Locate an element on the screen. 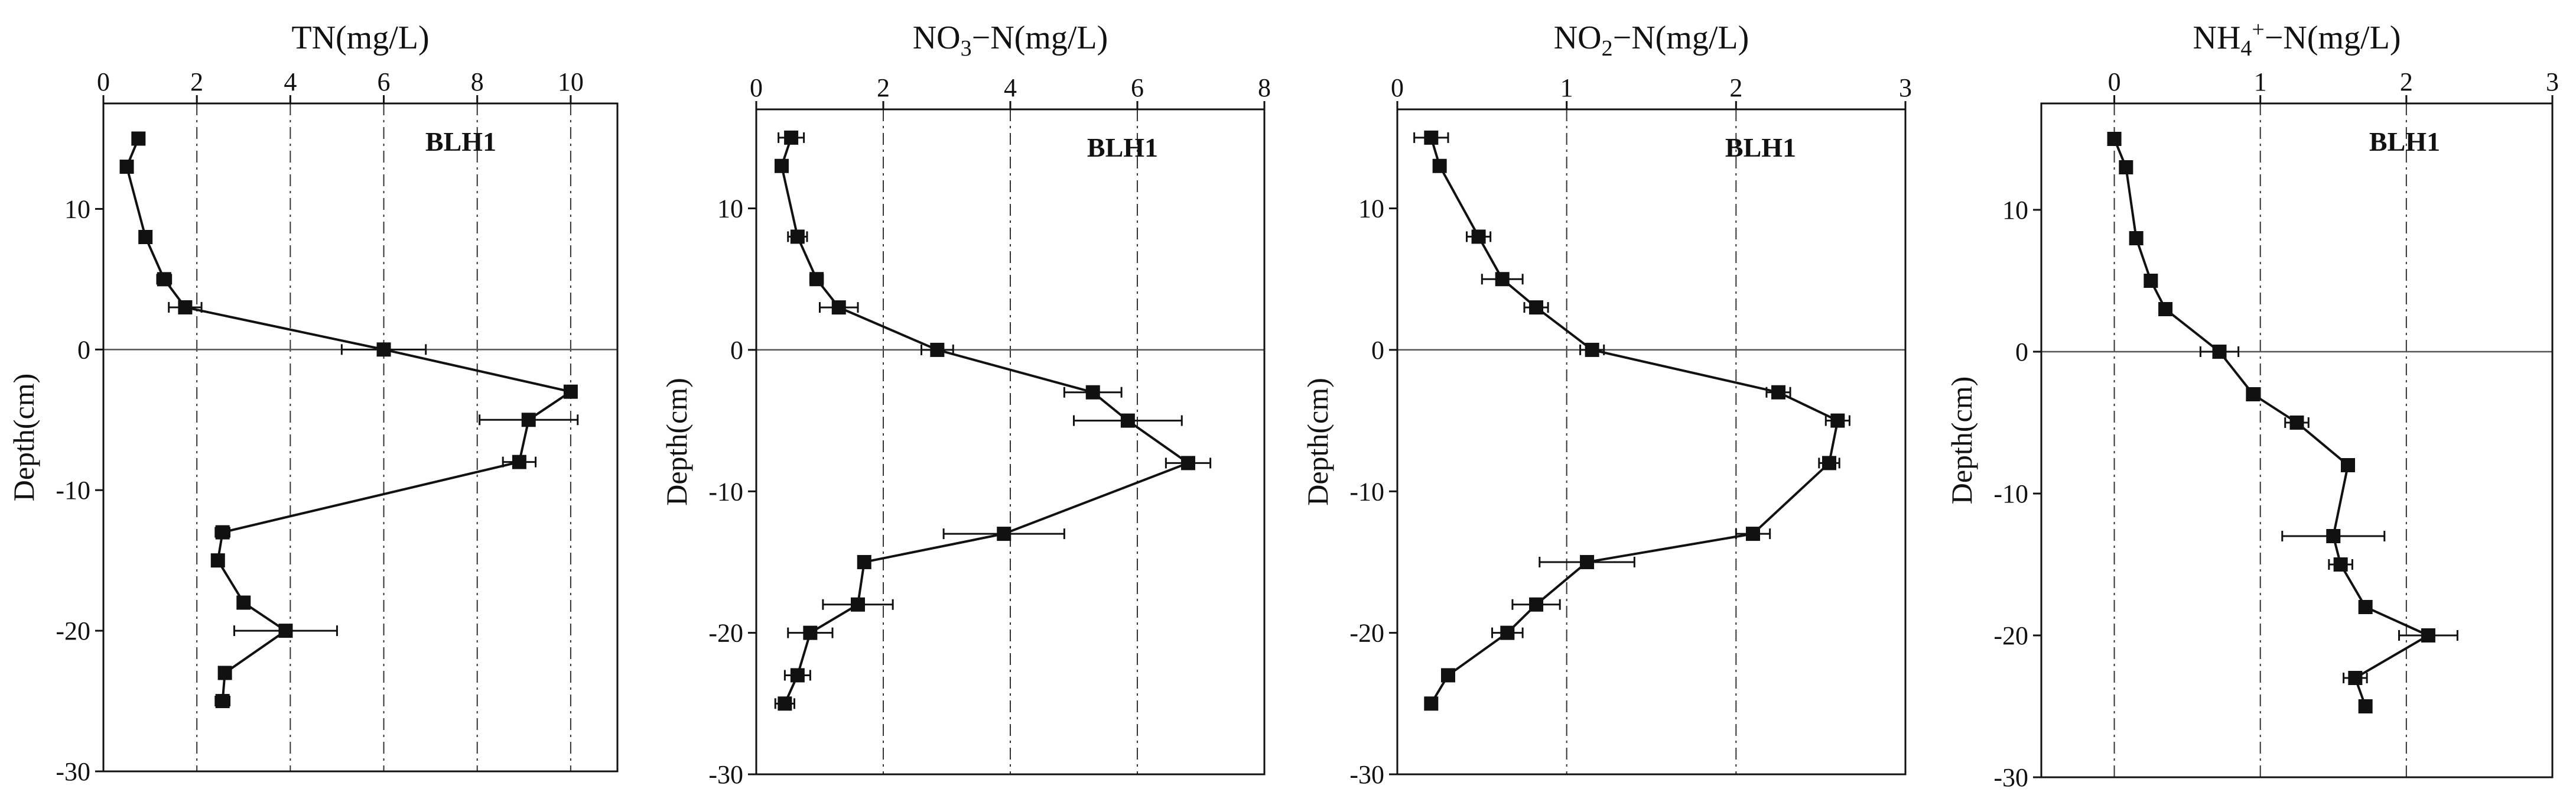 The height and width of the screenshot is (808, 2576). axis-title: NO2−N(mg/L) is located at coordinates (1652, 40).